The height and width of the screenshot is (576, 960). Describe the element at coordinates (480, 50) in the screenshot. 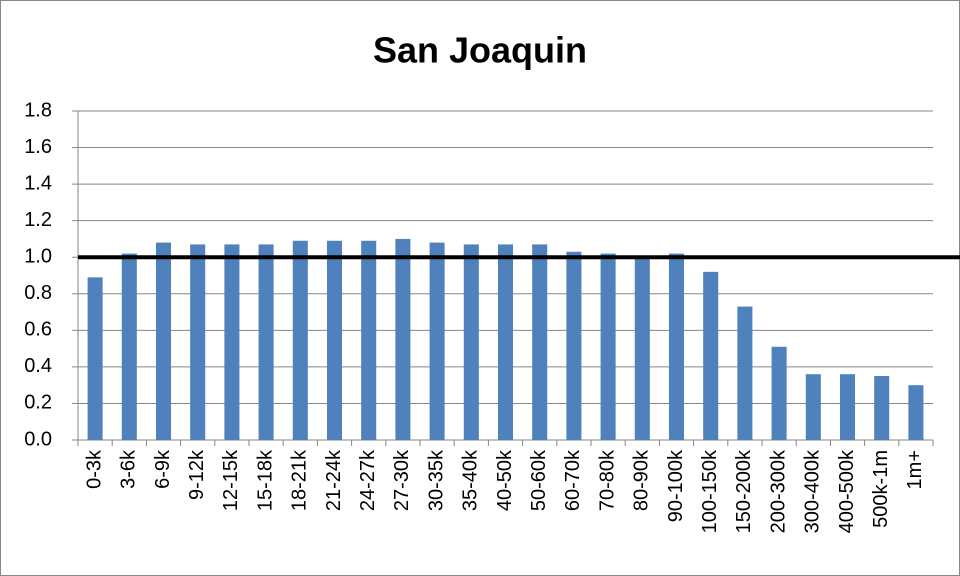

I see `chart-title: San Joaquin` at that location.